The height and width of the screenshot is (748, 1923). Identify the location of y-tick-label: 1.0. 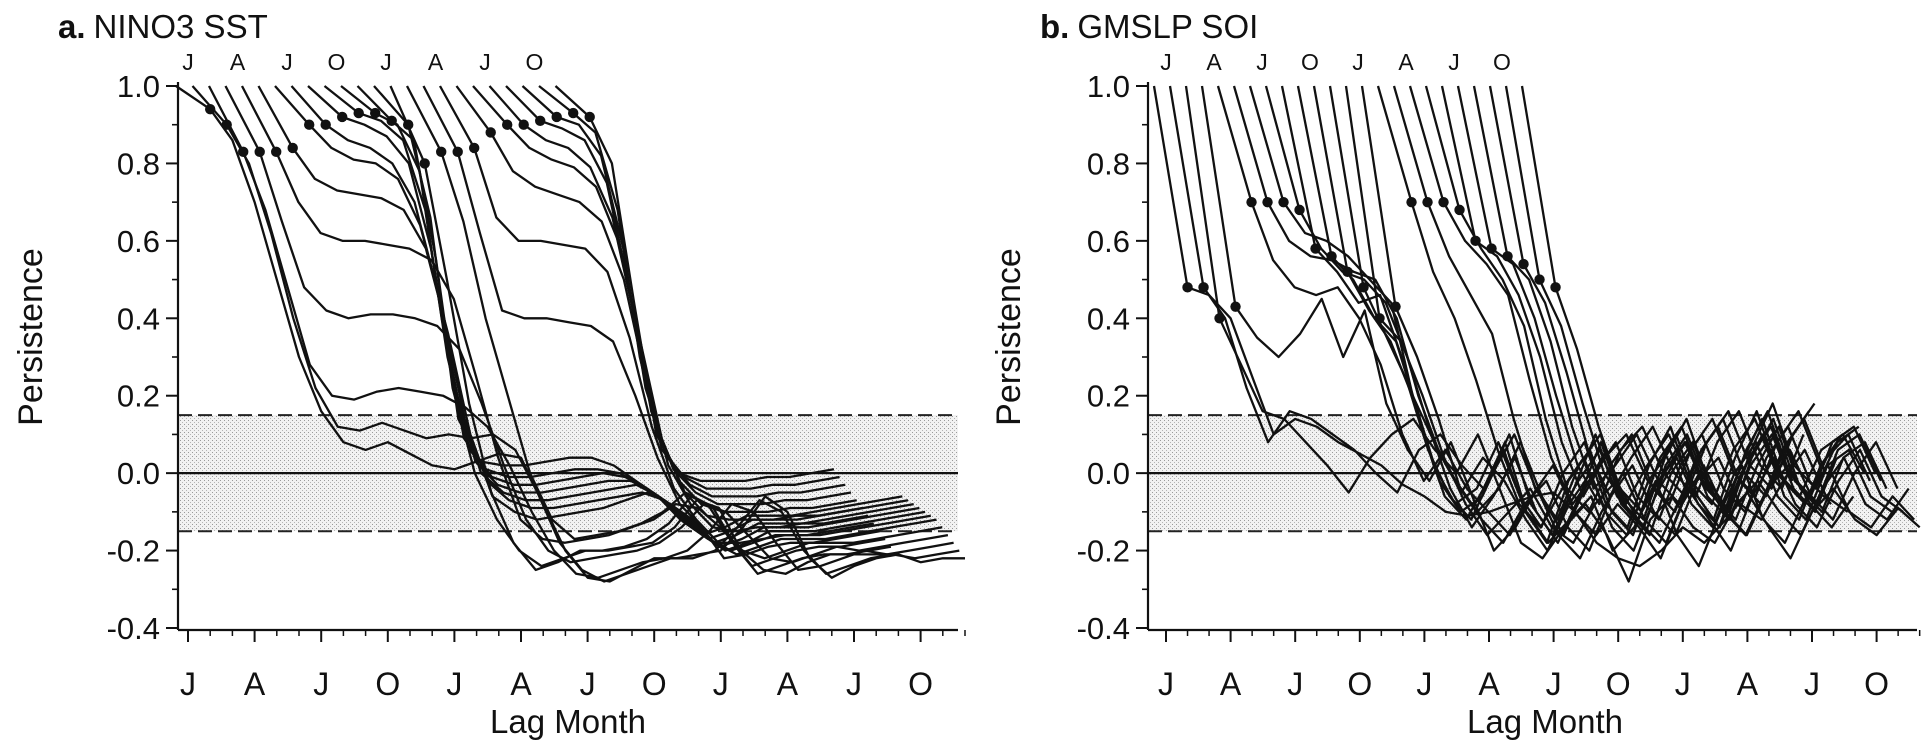
(1108, 86).